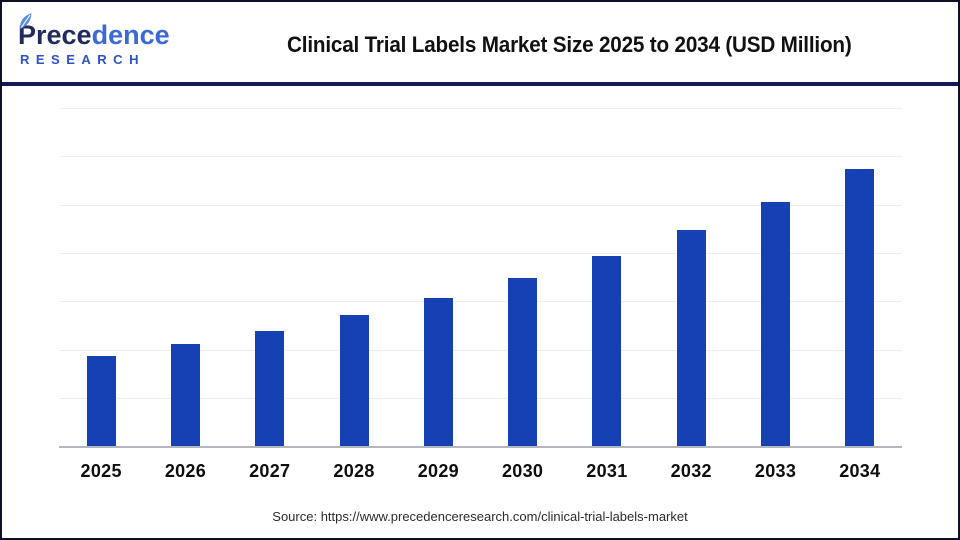 This screenshot has height=540, width=960. What do you see at coordinates (55, 34) in the screenshot?
I see `logo-text-part1: Prece` at bounding box center [55, 34].